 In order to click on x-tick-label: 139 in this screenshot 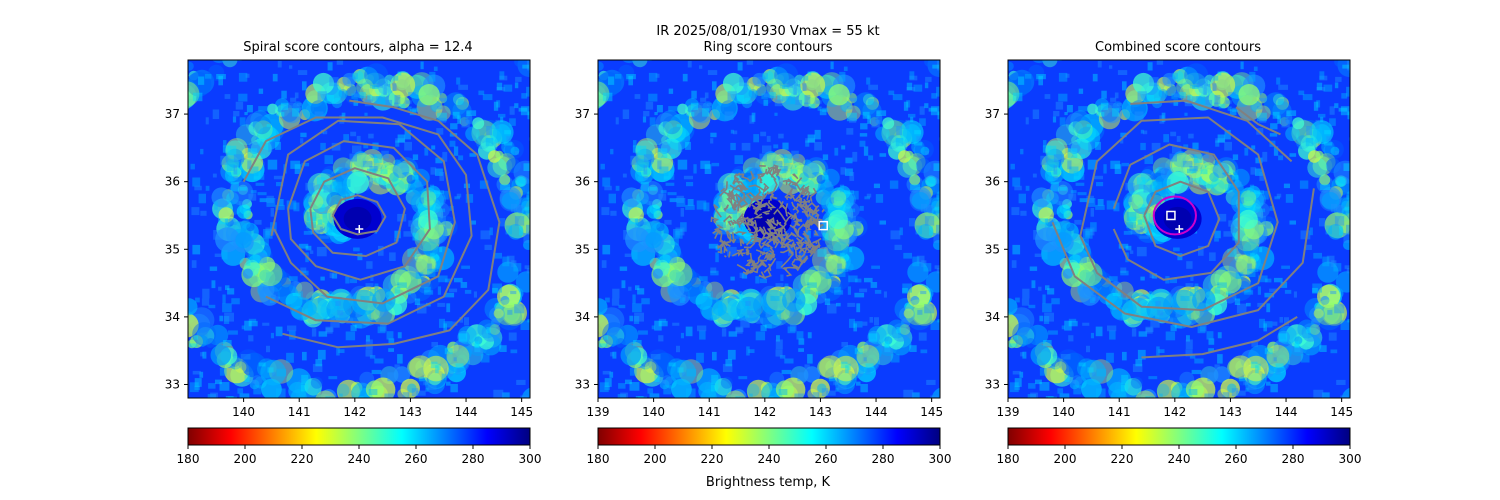, I will do `click(1008, 412)`.